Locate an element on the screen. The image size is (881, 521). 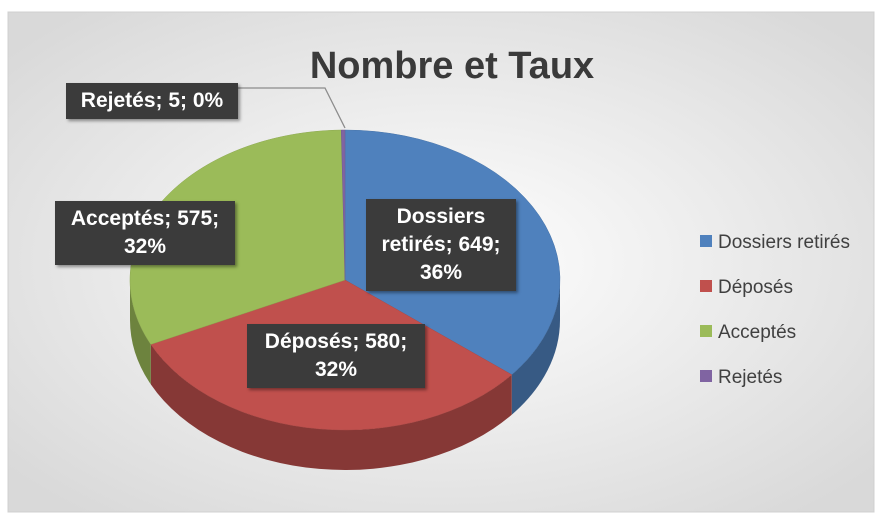
legend-label: Rejetés is located at coordinates (750, 377).